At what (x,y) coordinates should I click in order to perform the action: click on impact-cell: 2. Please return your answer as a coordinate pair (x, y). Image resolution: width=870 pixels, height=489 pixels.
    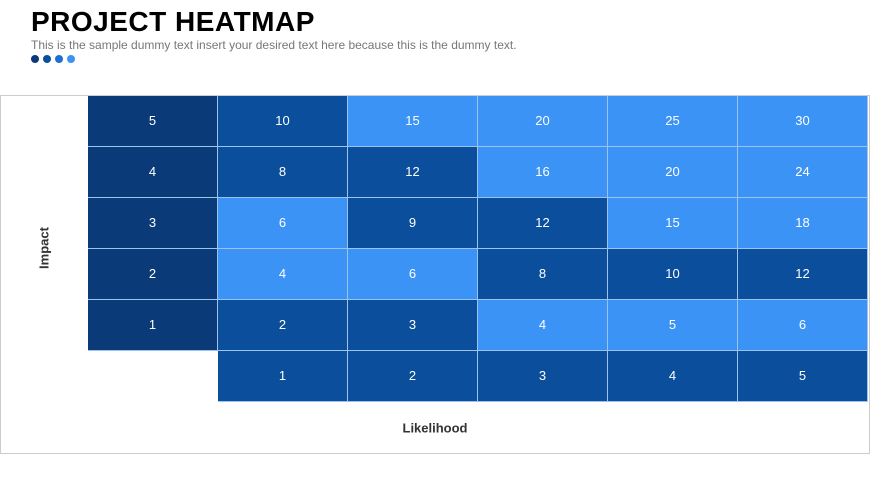
    Looking at the image, I should click on (153, 274).